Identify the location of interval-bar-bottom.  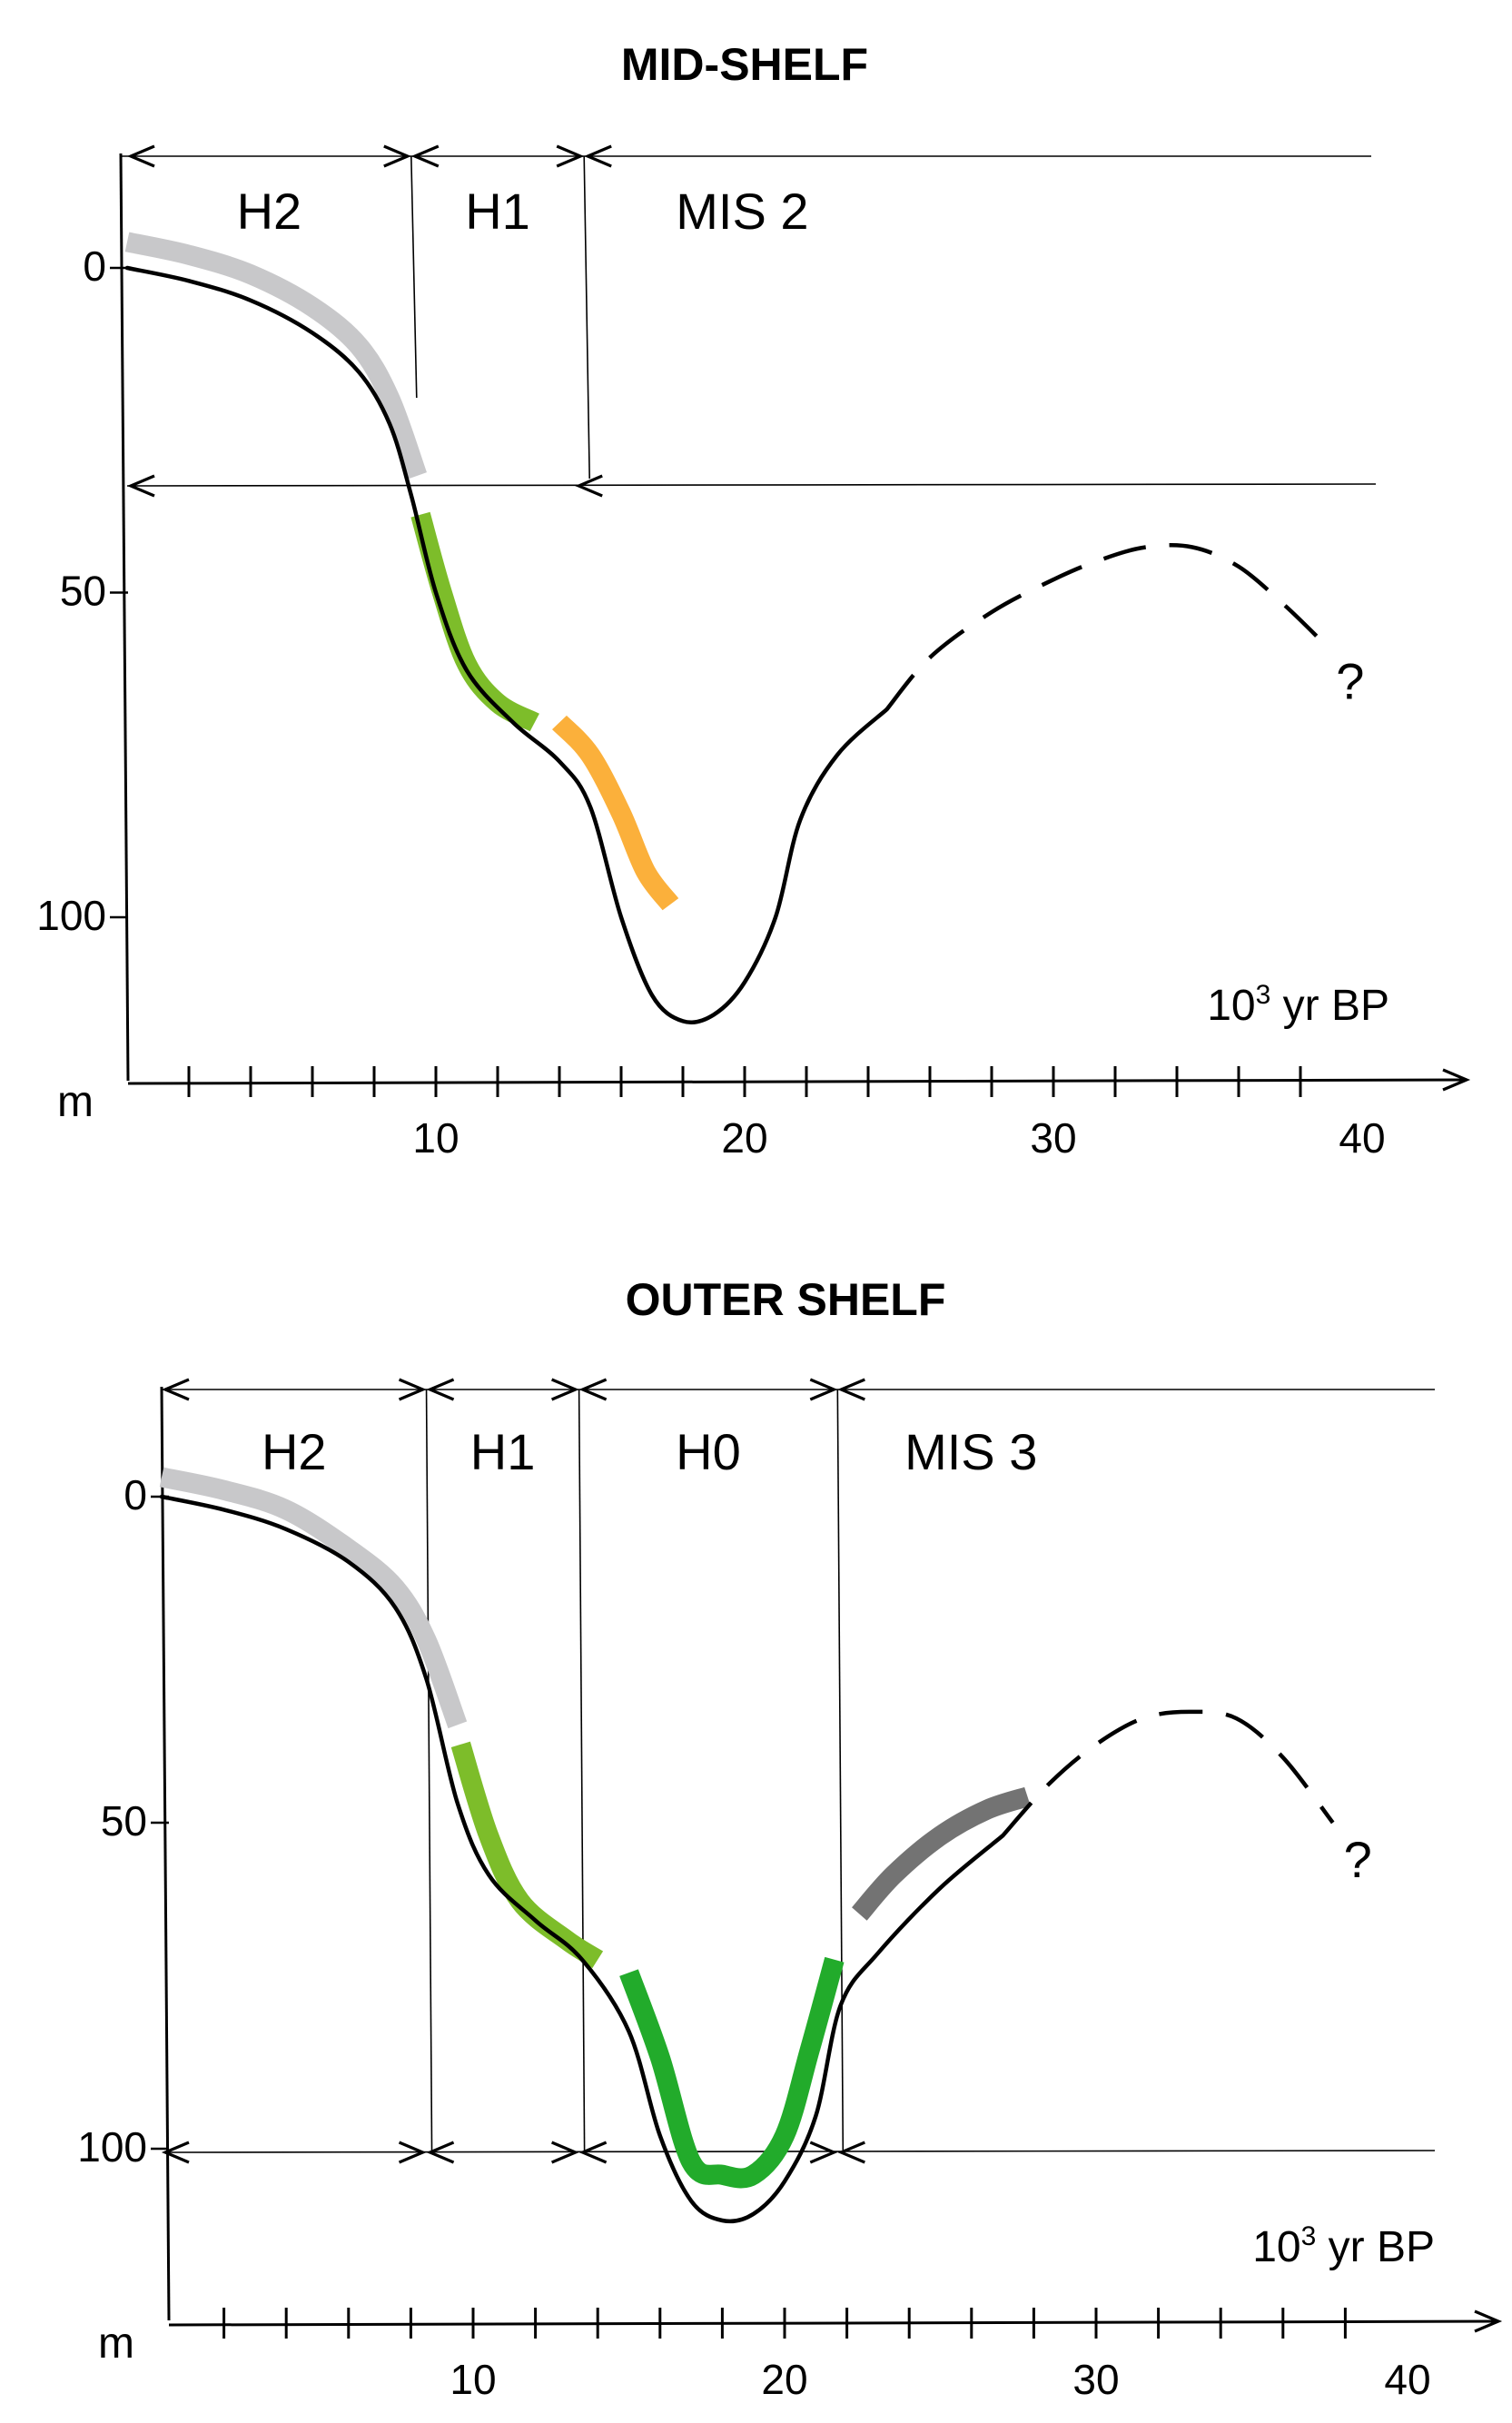
(752, 485).